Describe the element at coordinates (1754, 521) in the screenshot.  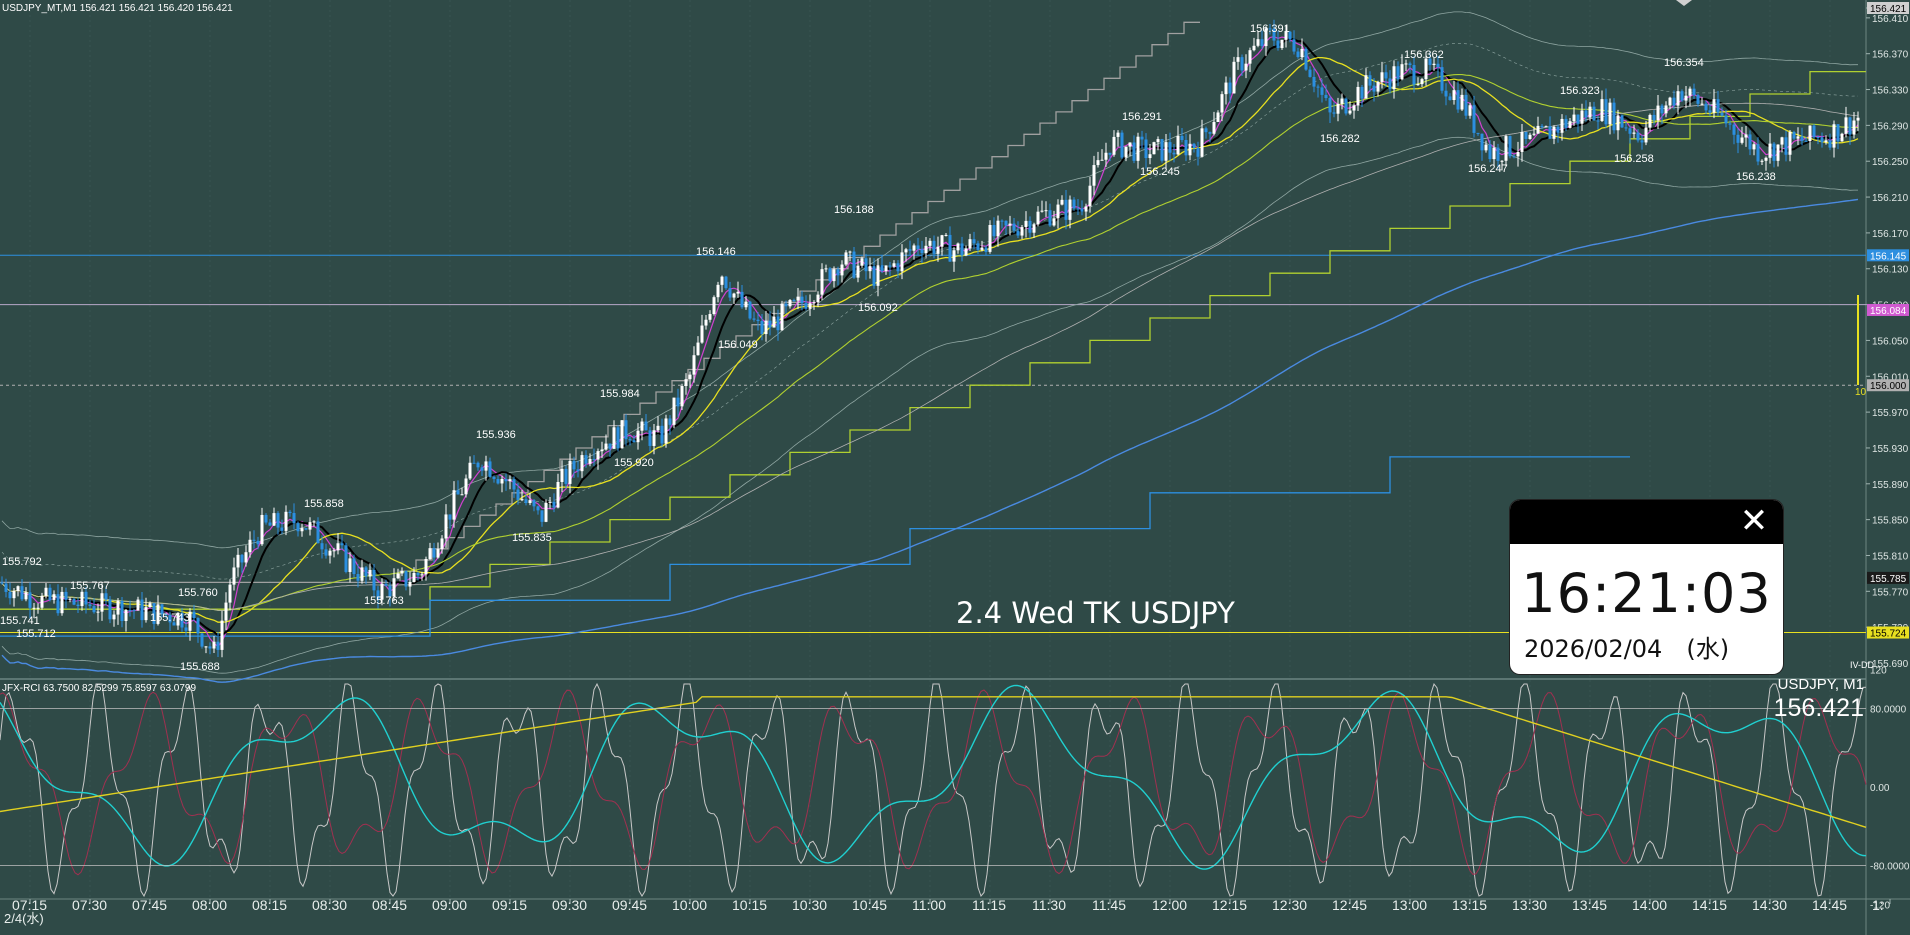
I see `close-icon: ✕` at that location.